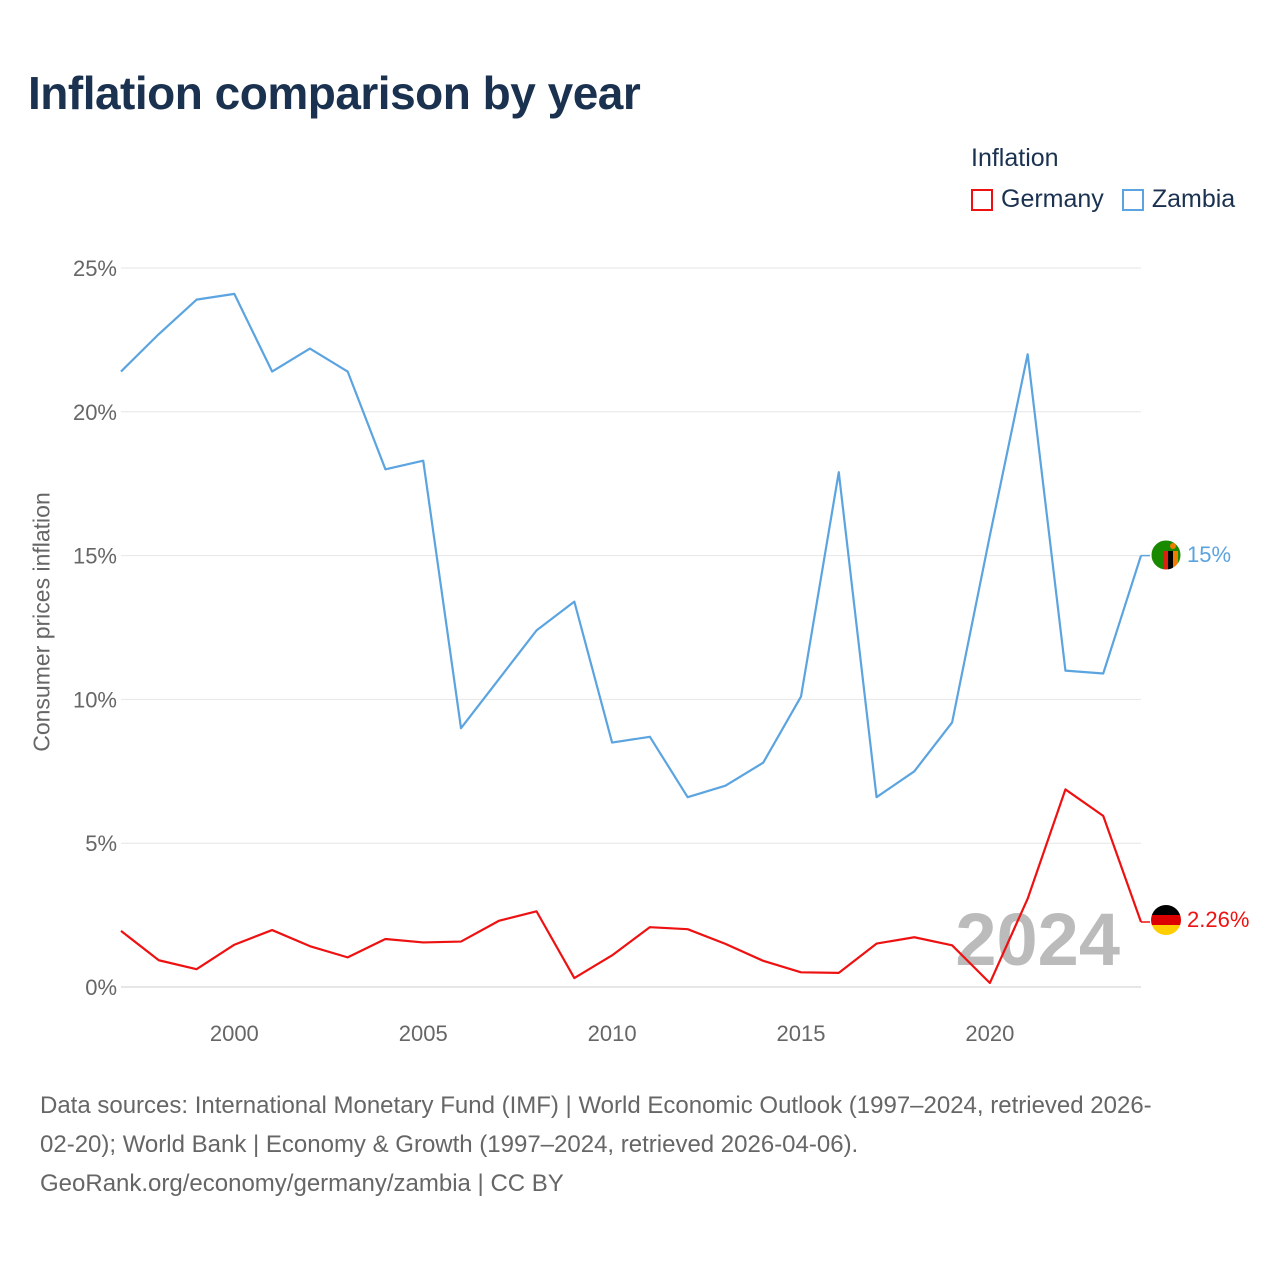 Image resolution: width=1280 pixels, height=1280 pixels. What do you see at coordinates (95, 699) in the screenshot?
I see `y-tick-label: 10%` at bounding box center [95, 699].